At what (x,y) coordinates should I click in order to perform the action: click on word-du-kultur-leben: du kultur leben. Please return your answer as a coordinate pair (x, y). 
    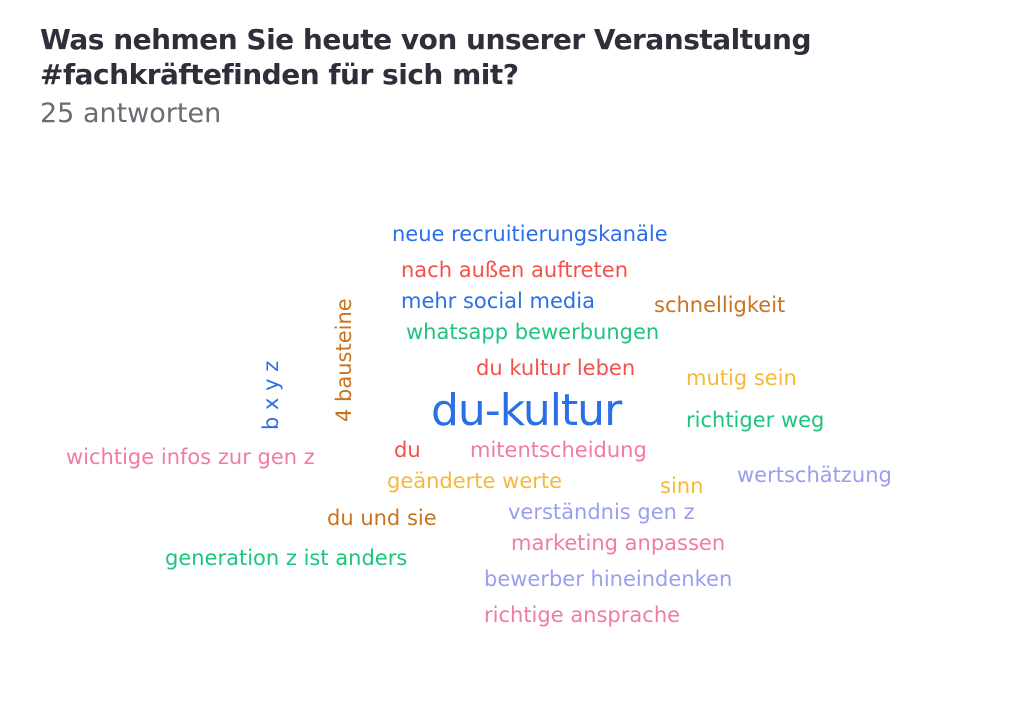
    Looking at the image, I should click on (556, 368).